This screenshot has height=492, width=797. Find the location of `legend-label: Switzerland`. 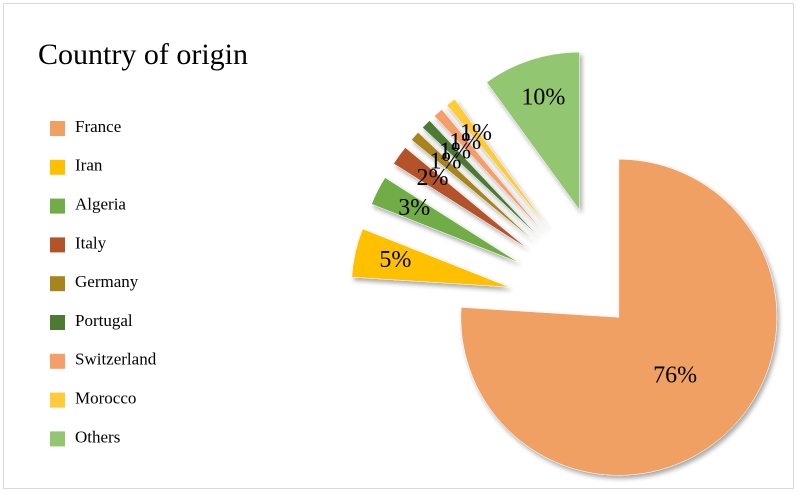

legend-label: Switzerland is located at coordinates (116, 359).